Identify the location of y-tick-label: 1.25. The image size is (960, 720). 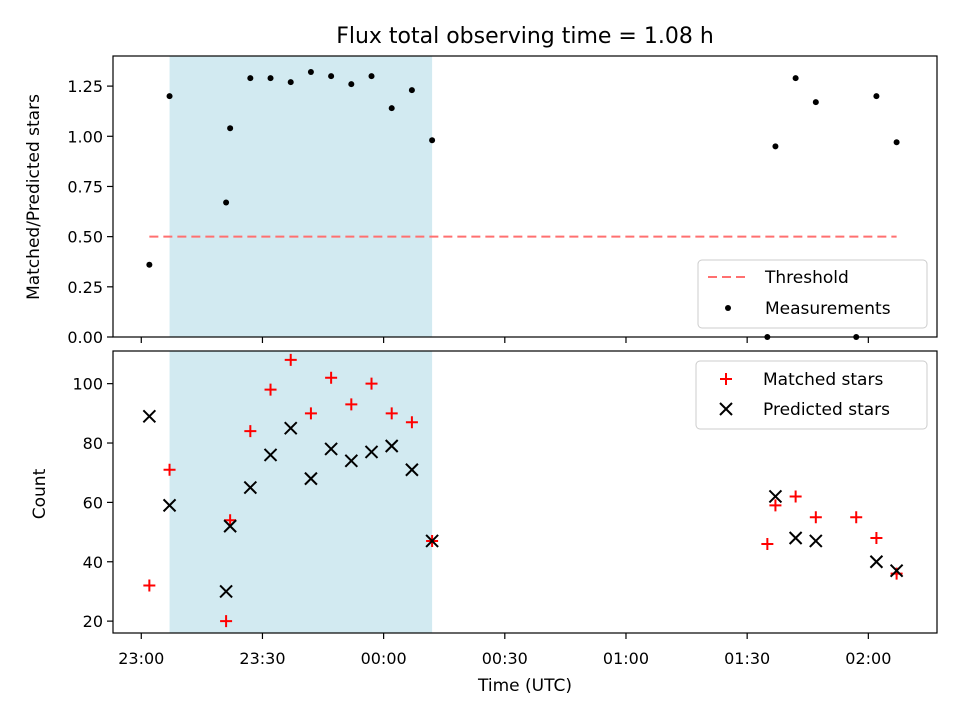
(85, 86).